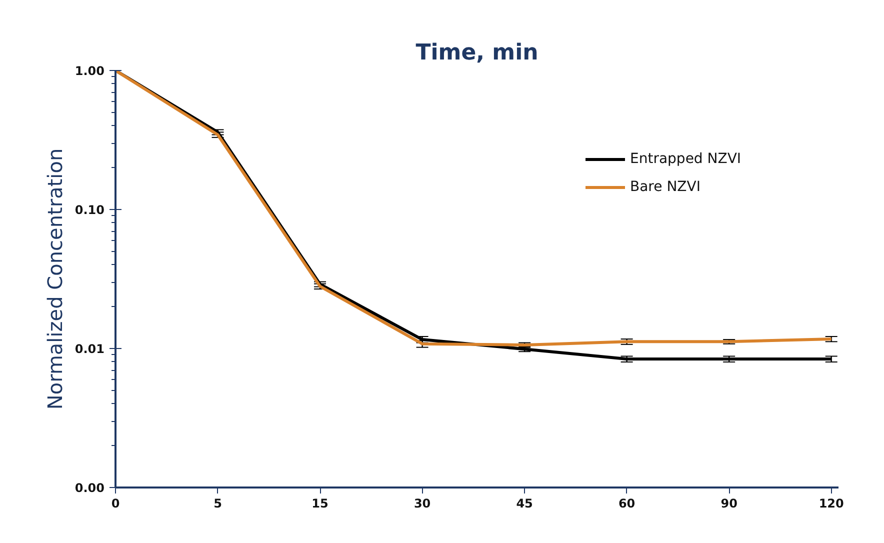 This screenshot has height=543, width=884. I want to click on y-axis-title: Normalized Concentration, so click(54, 279).